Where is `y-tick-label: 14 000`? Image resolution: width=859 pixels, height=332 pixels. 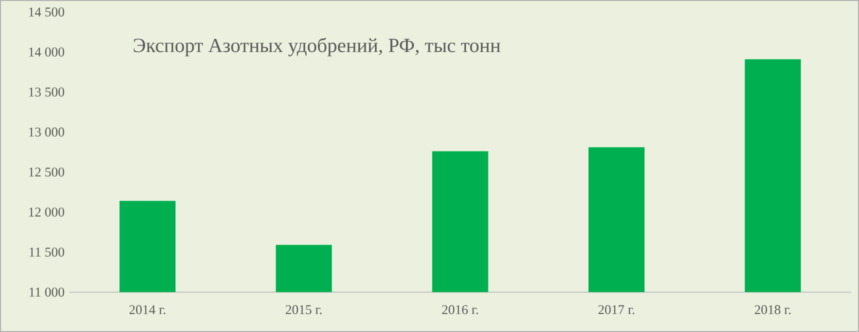 y-tick-label: 14 000 is located at coordinates (46, 51).